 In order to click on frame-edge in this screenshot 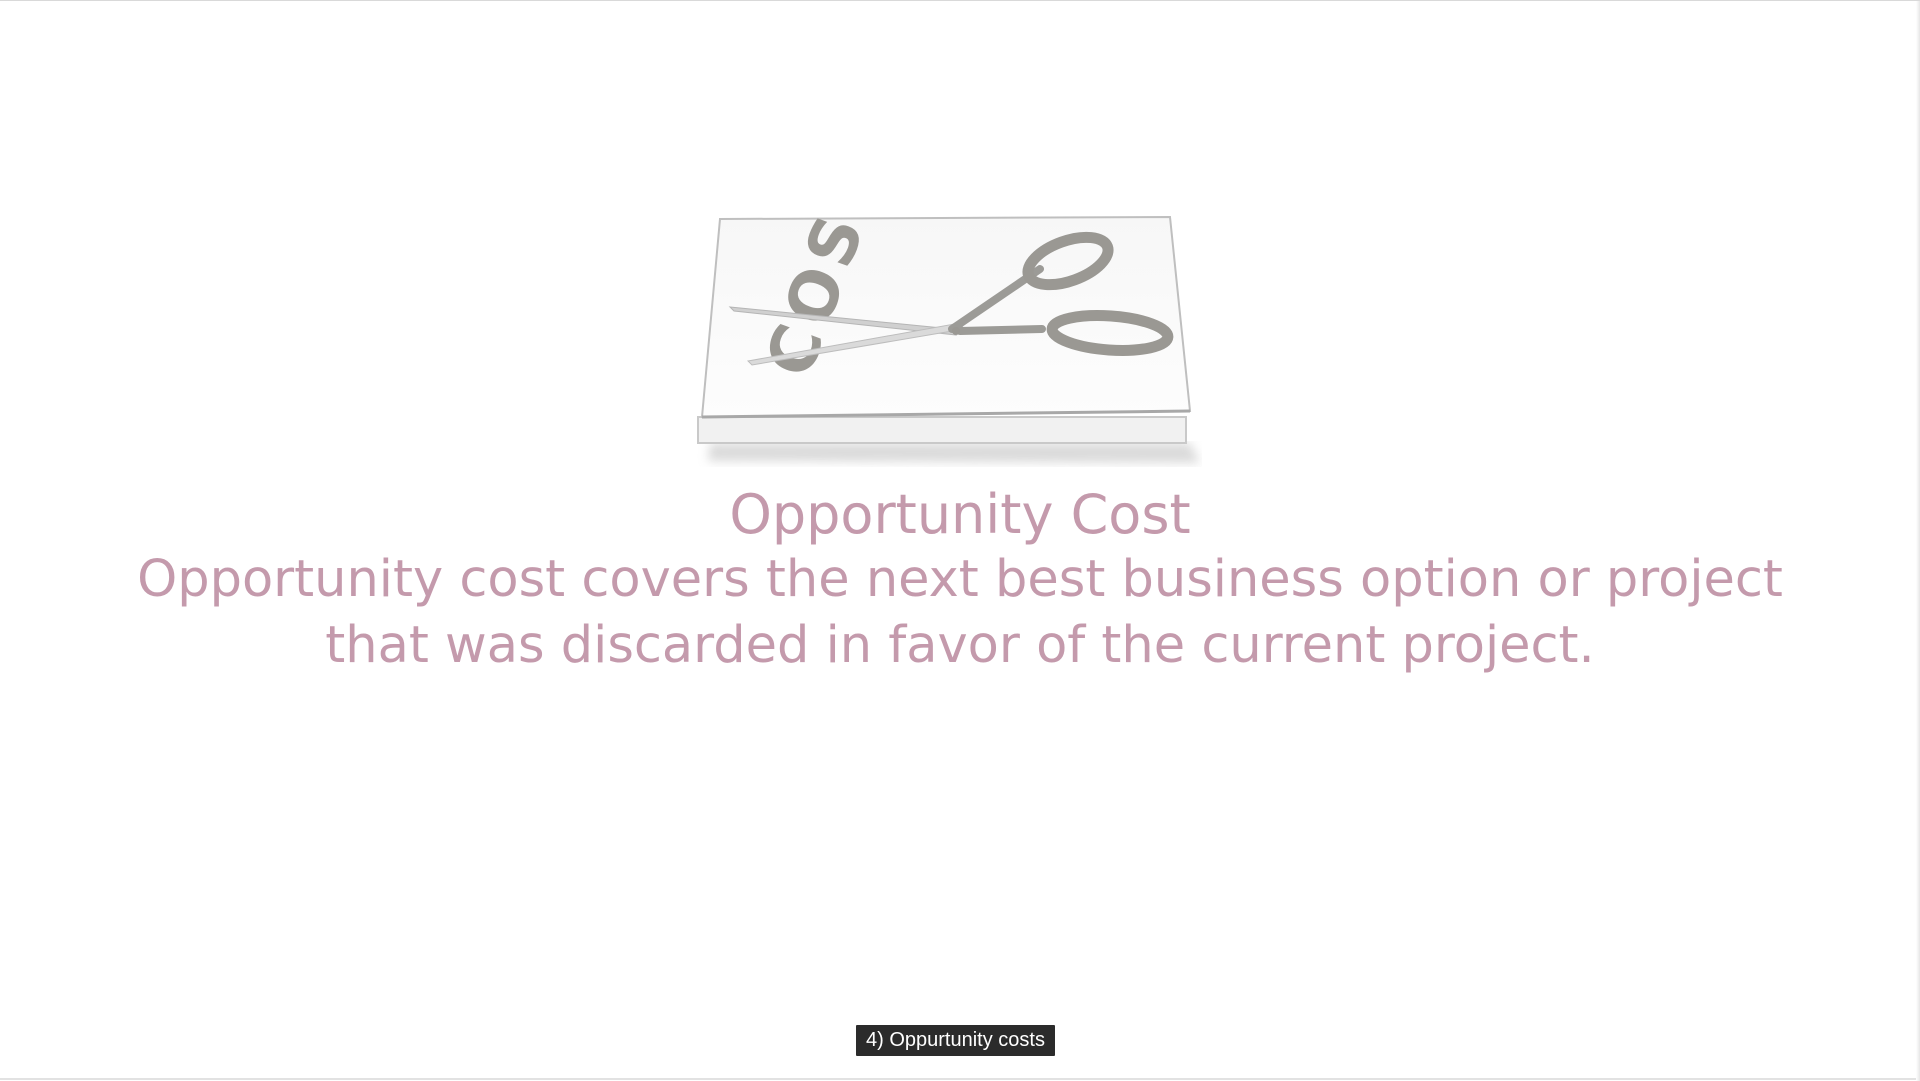, I will do `click(1918, 541)`.